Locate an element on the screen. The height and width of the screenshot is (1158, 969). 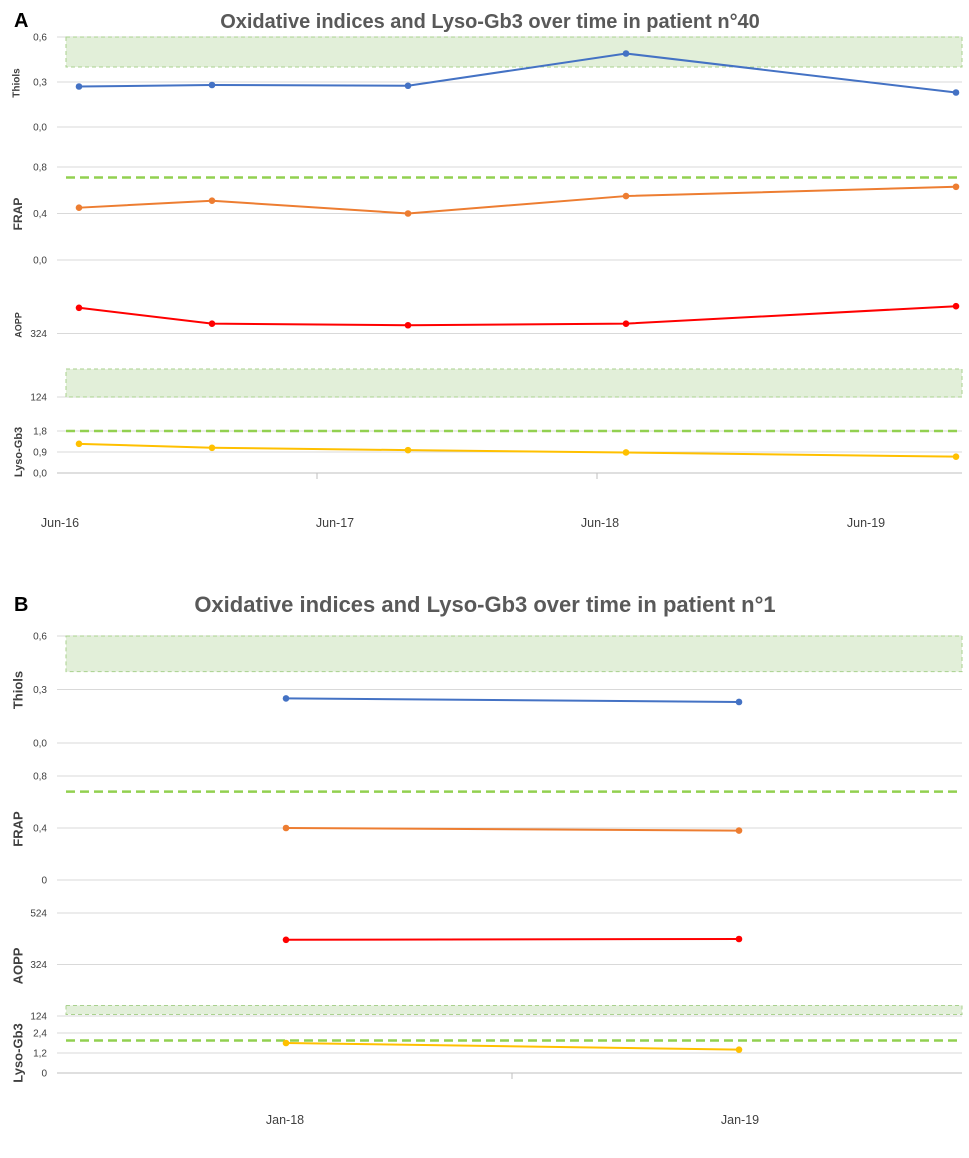
y-tick-label-lyso-gb3: 0,0 is located at coordinates (40, 474).